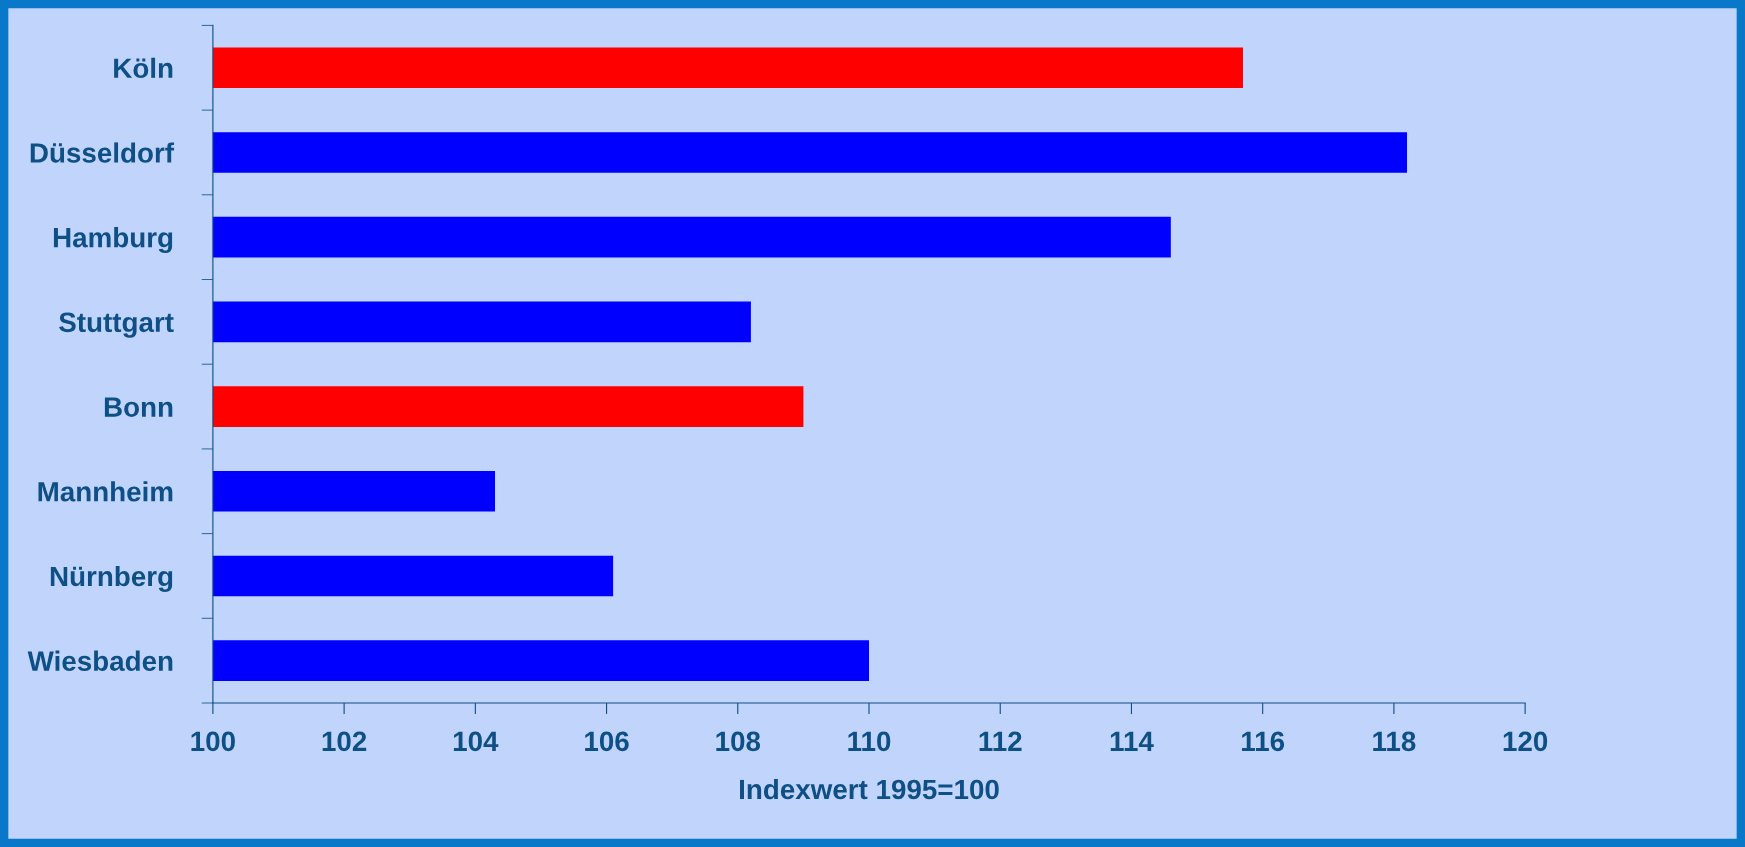  I want to click on y-tick-label: Düsseldorf, so click(102, 152).